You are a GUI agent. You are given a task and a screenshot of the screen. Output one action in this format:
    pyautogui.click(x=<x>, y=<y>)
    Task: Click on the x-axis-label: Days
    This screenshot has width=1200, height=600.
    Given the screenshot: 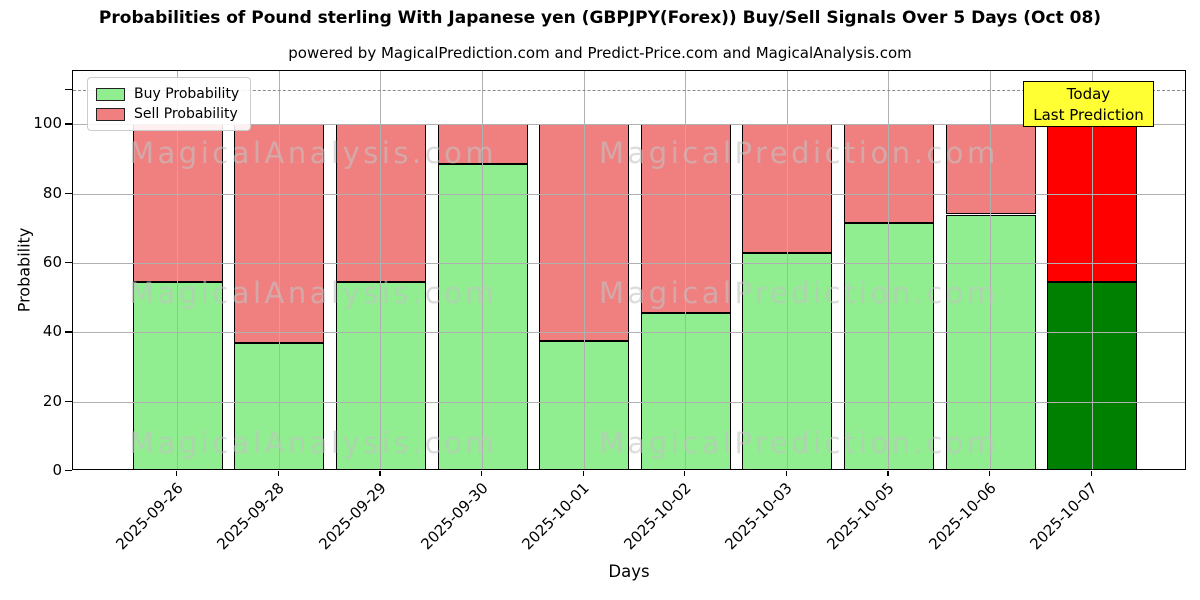 What is the action you would take?
    pyautogui.click(x=629, y=571)
    